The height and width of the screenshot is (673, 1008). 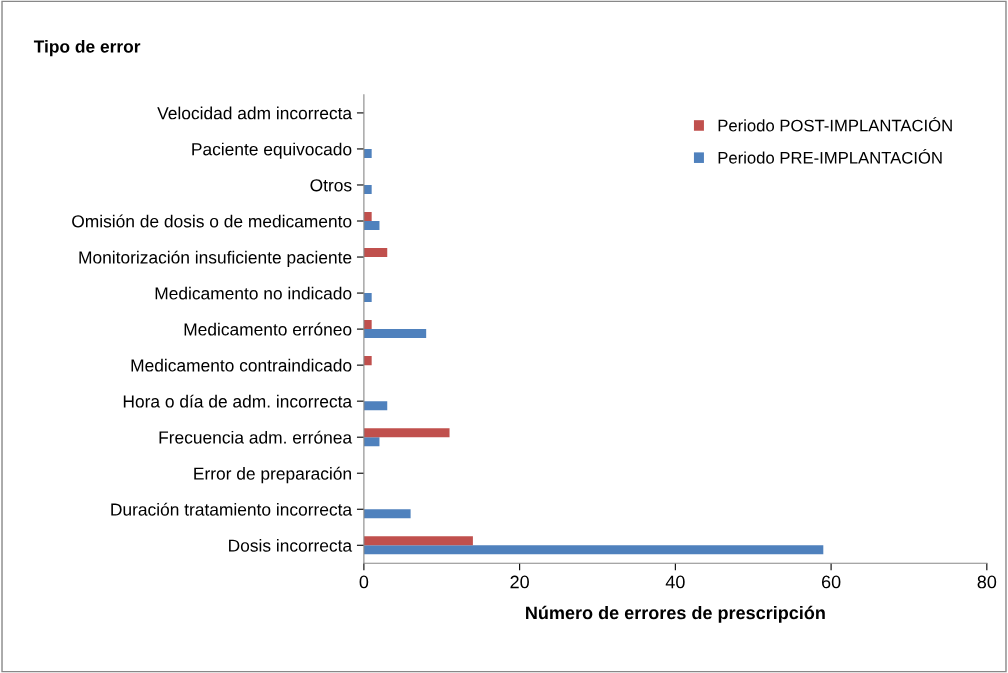 I want to click on x-axis-title: Número de errores de prescripción, so click(x=675, y=614).